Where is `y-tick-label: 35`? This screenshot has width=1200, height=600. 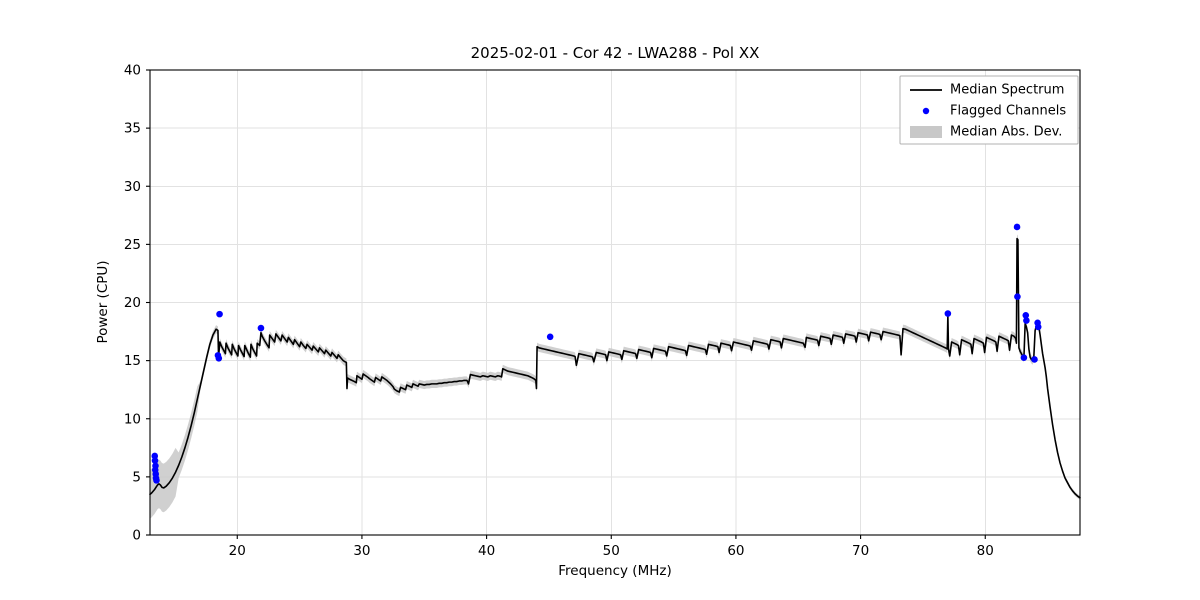 y-tick-label: 35 is located at coordinates (132, 129).